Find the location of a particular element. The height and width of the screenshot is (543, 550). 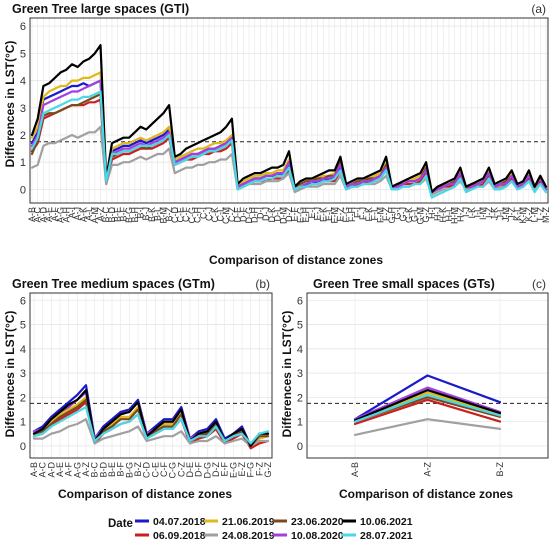

panel-c-xlabel: Comparison of distance zones is located at coordinates (426, 494).